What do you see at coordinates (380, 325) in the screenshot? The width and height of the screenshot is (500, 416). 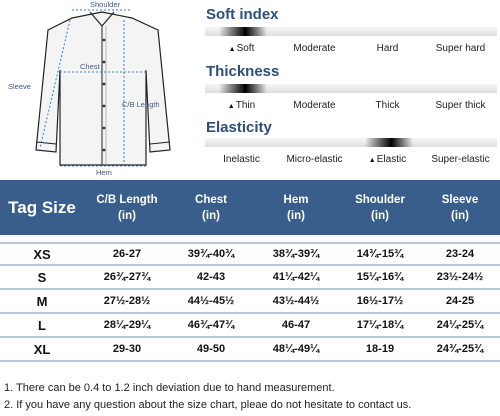 I see `shoulder-cell: 17¼-18¼` at bounding box center [380, 325].